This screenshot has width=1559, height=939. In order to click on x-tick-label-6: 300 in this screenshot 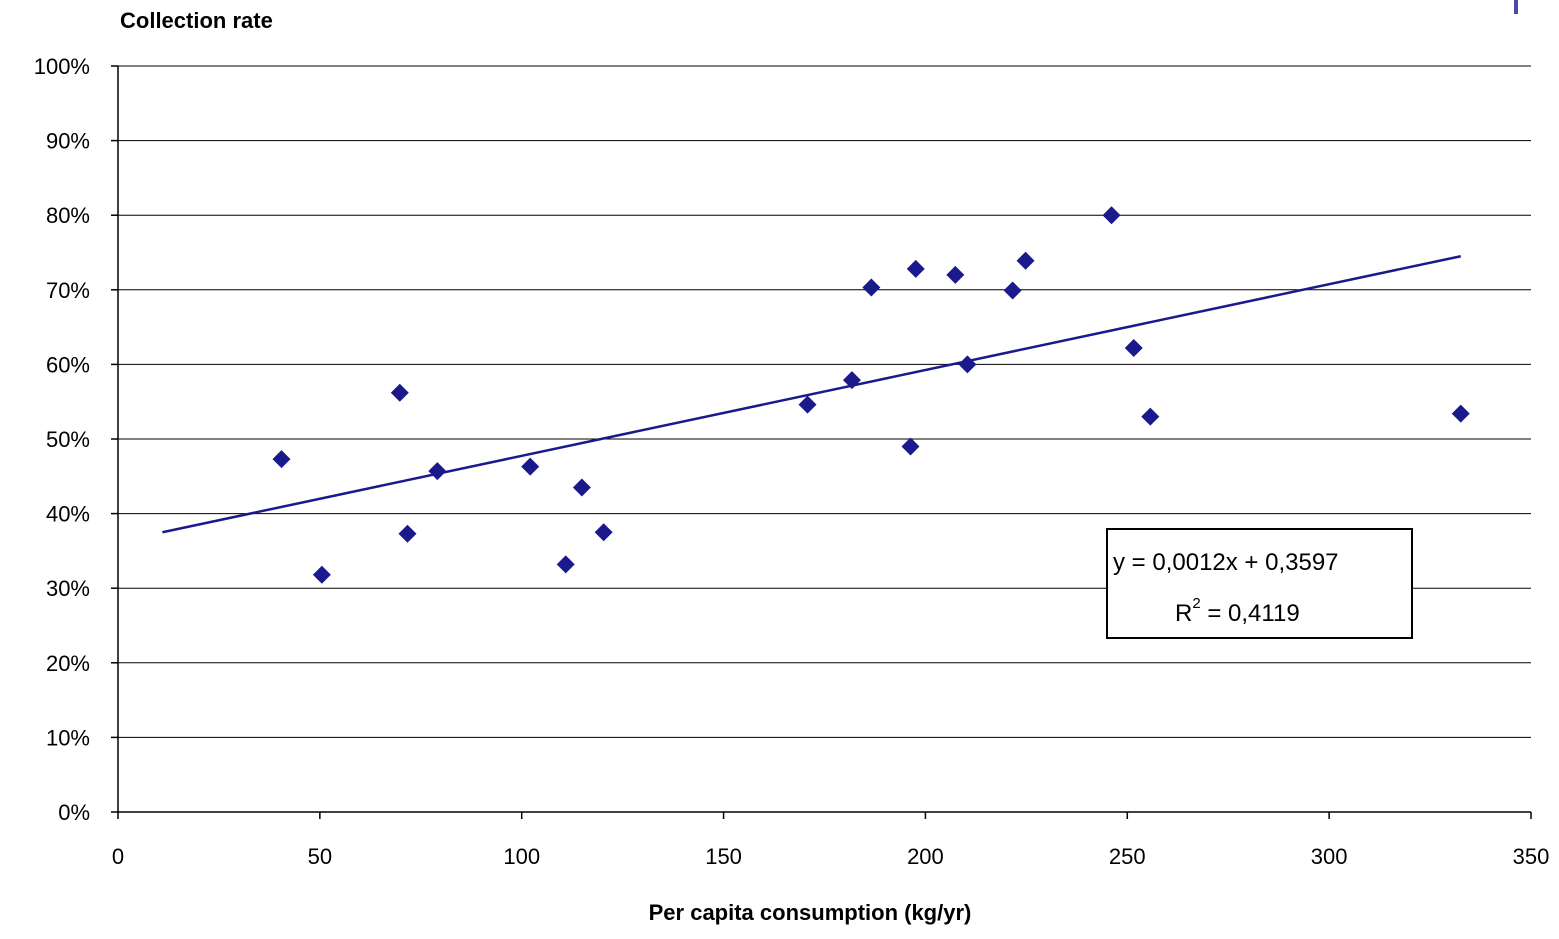, I will do `click(1329, 856)`.